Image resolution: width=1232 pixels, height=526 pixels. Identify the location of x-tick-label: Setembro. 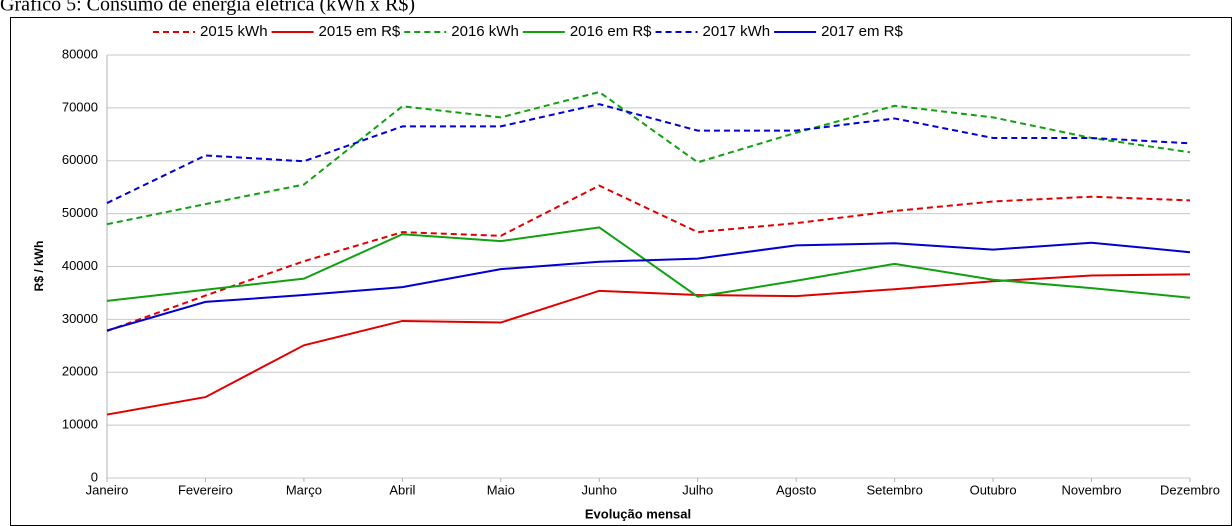
(894, 489).